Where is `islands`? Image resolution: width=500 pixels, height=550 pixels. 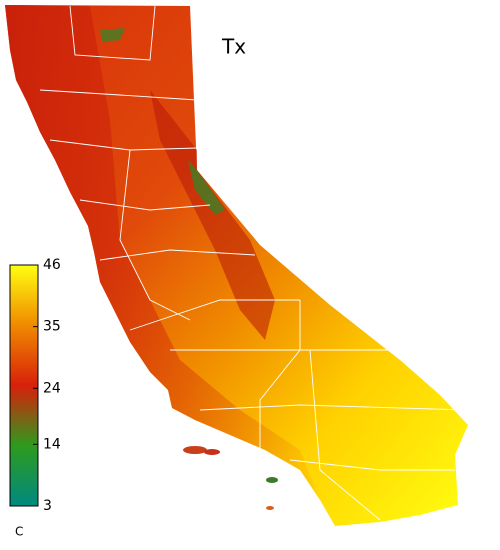 islands is located at coordinates (230, 478).